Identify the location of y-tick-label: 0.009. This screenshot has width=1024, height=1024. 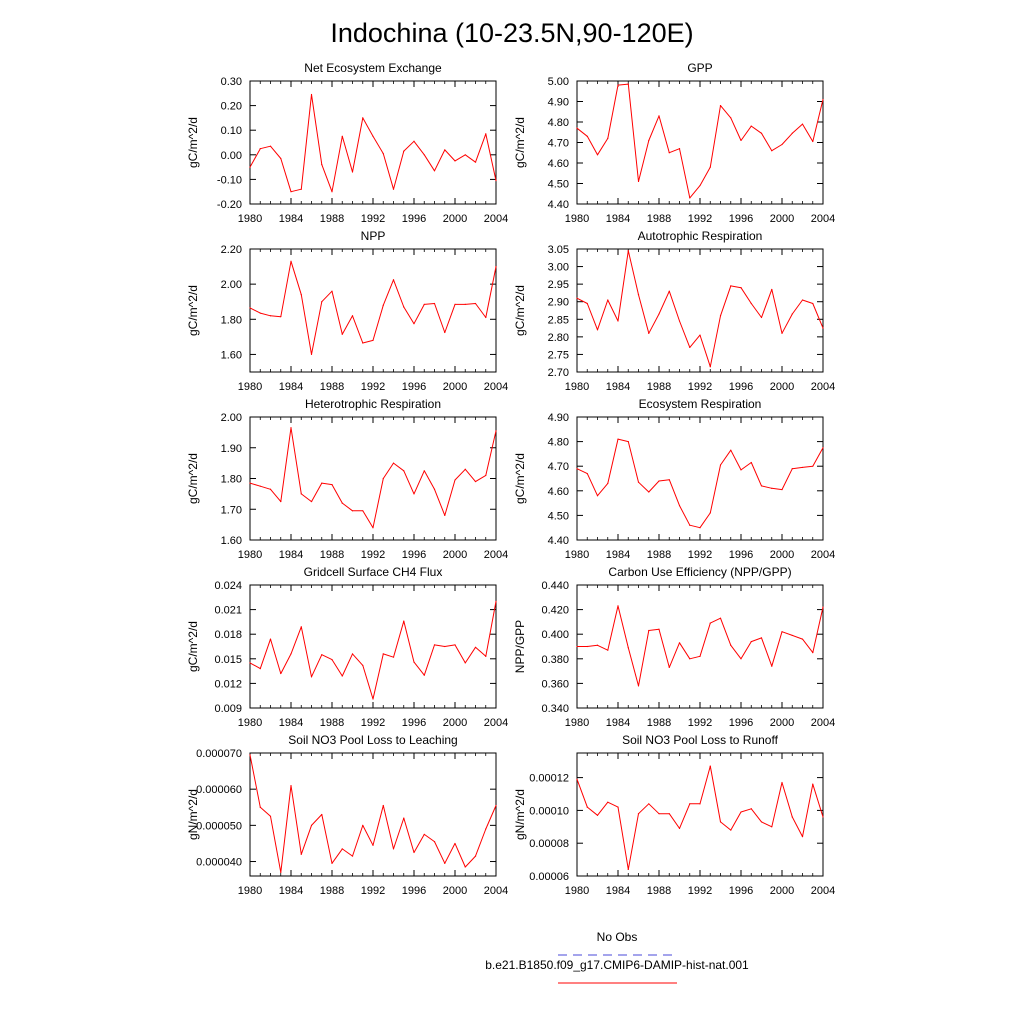
(228, 709).